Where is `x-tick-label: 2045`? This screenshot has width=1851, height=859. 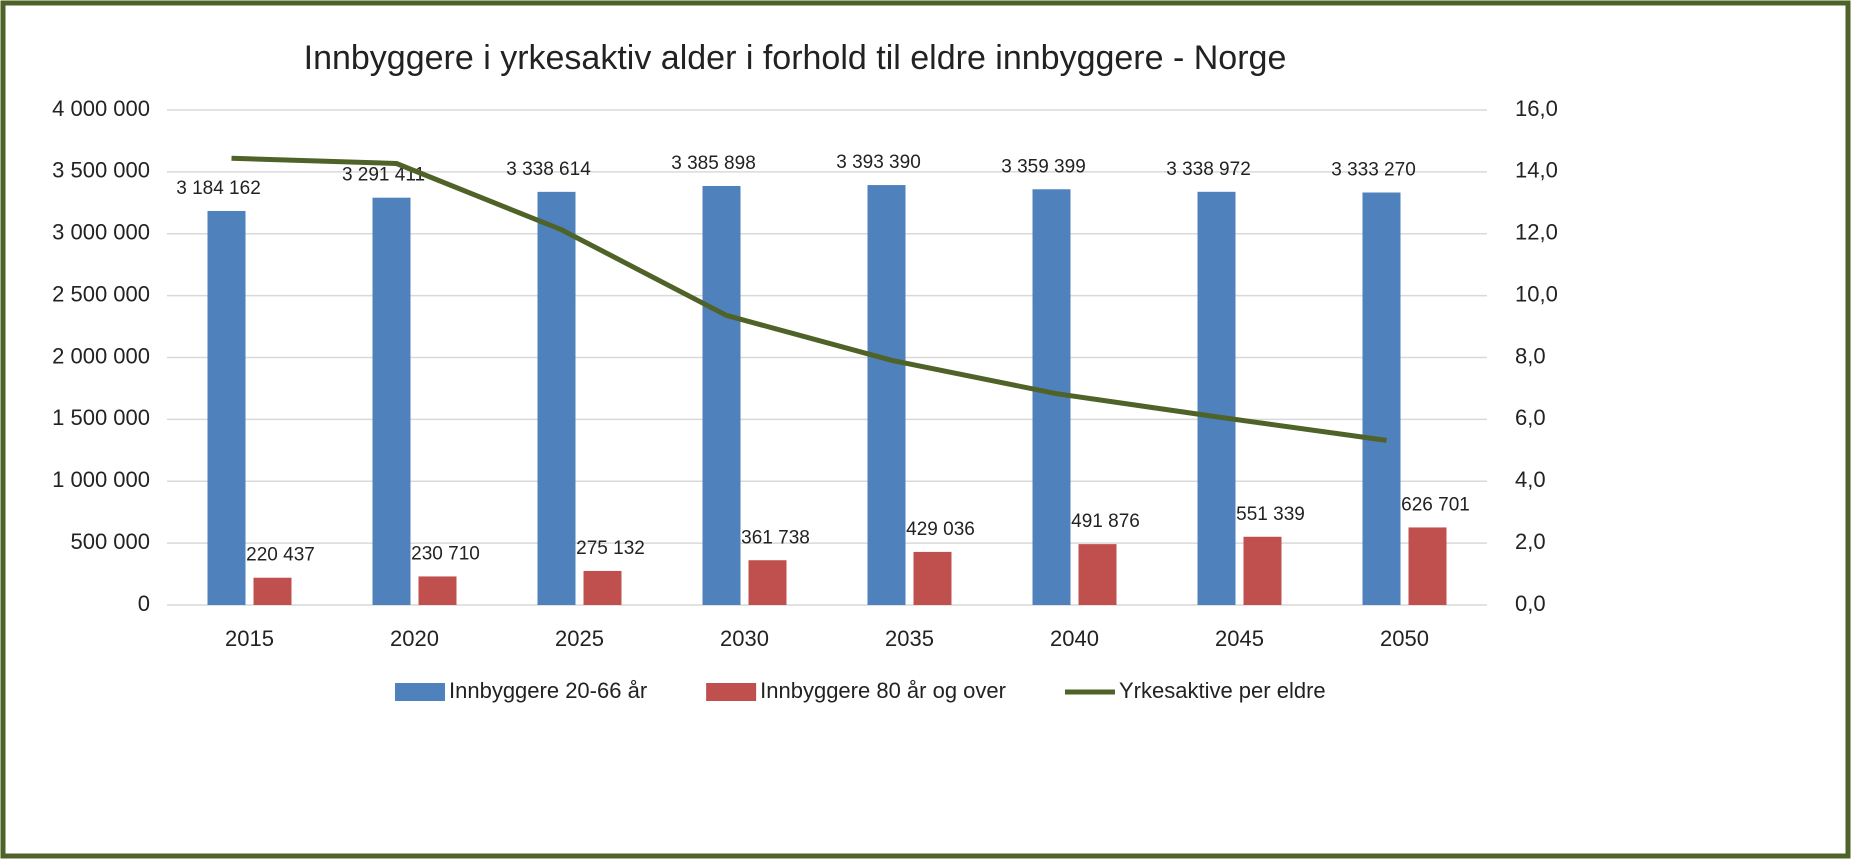 x-tick-label: 2045 is located at coordinates (1239, 638).